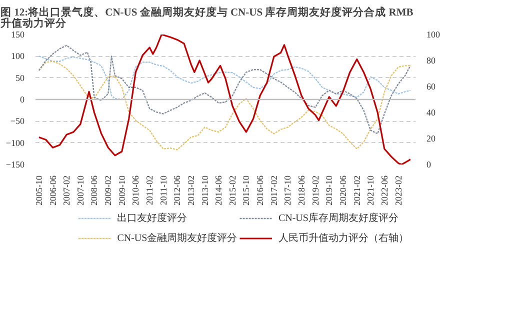 The image size is (515, 312). Describe the element at coordinates (108, 190) in the screenshot. I see `x-tick-label: 2009-02` at that location.